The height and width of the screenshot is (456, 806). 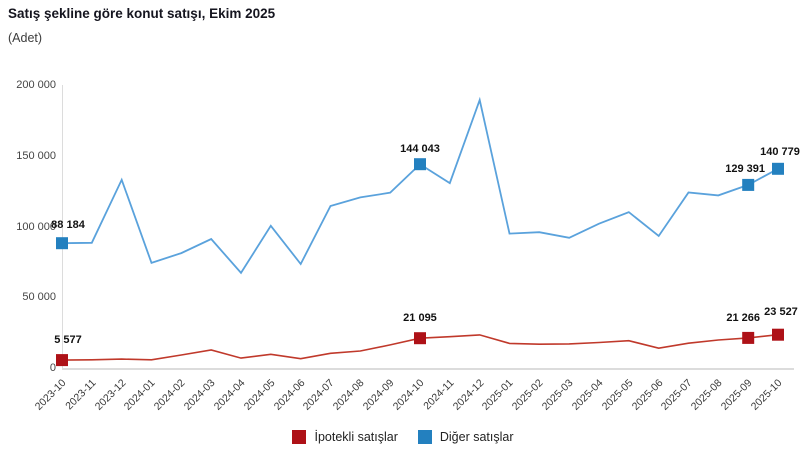 I want to click on y-axis-tick-label: 0, so click(x=52, y=368).